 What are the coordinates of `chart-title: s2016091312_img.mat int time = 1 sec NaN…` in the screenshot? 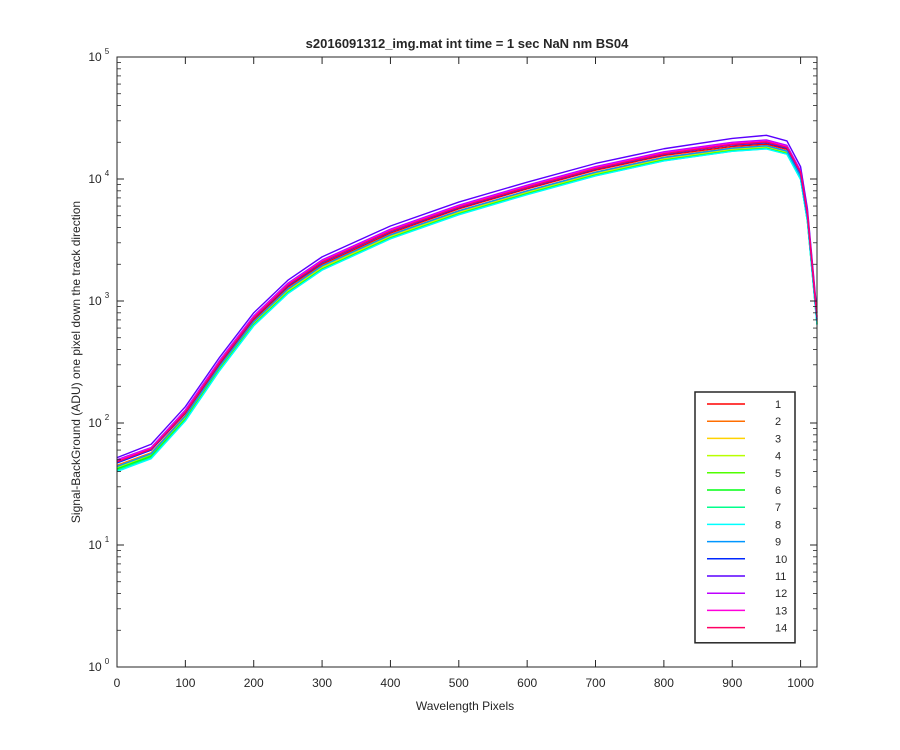 It's located at (467, 43).